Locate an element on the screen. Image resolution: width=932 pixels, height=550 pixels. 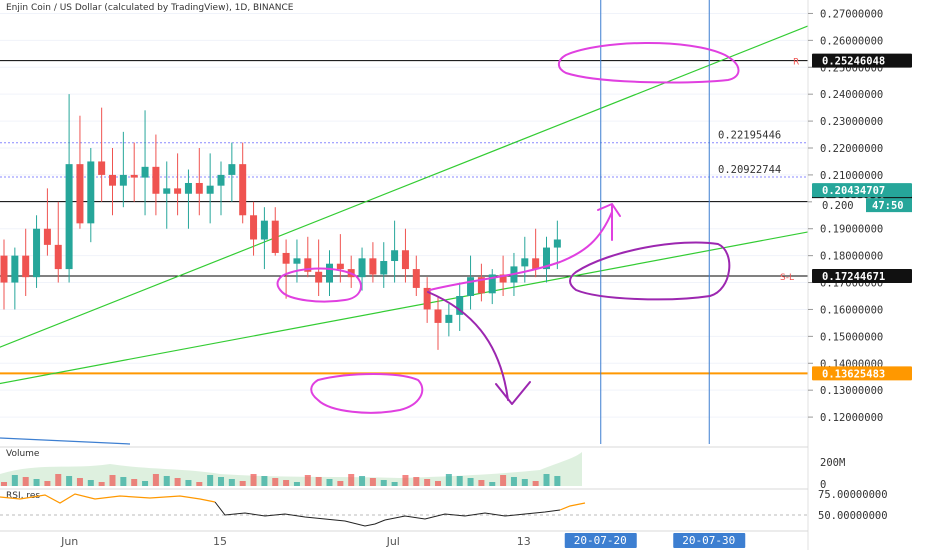
date-badge-label: 20-07-20 is located at coordinates (600, 540).